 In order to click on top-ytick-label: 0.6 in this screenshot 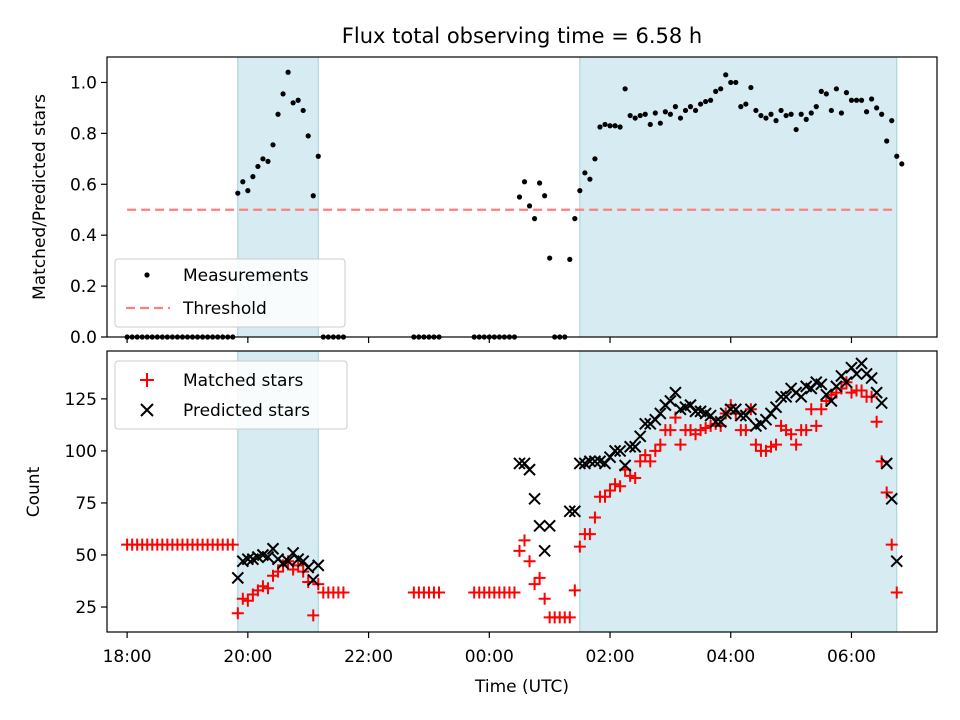, I will do `click(83, 185)`.